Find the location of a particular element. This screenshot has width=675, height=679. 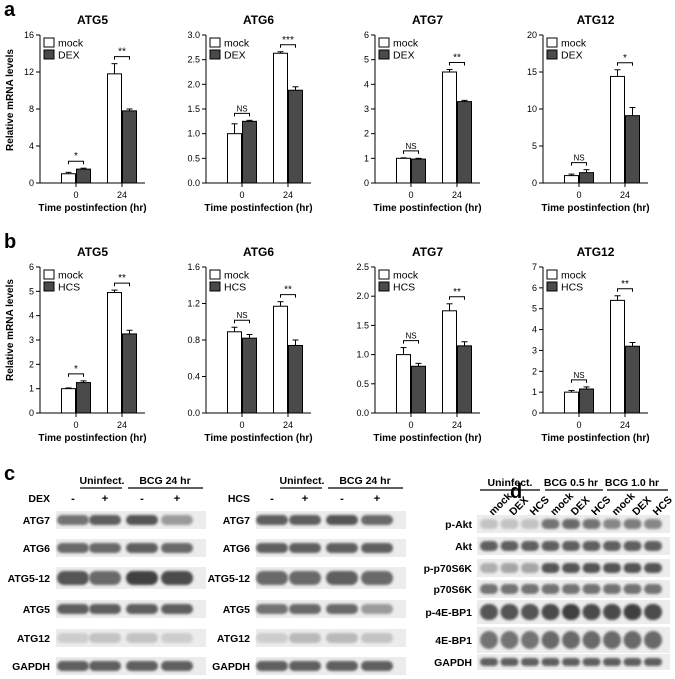

blot-row-label: ATG7 is located at coordinates (236, 521).